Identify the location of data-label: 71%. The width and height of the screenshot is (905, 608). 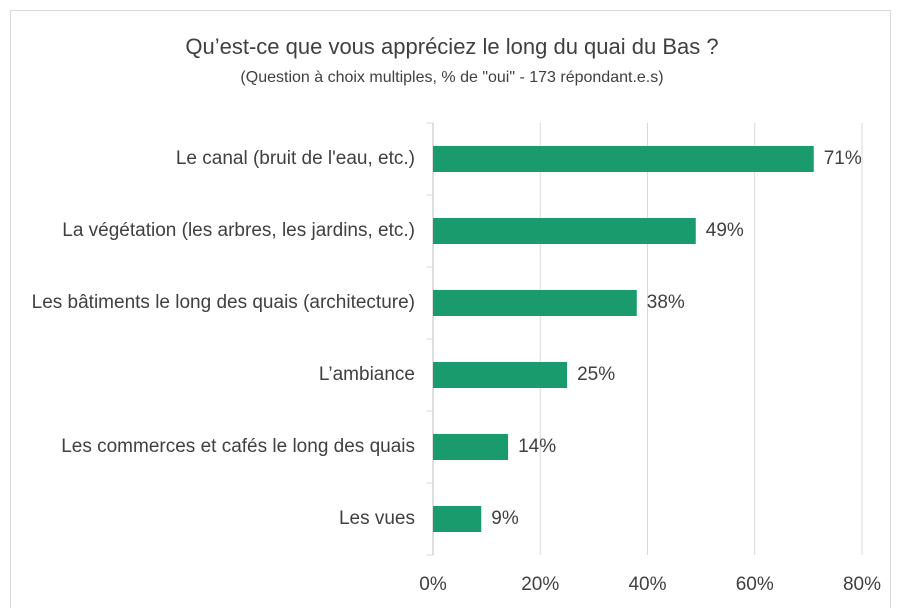
(843, 158).